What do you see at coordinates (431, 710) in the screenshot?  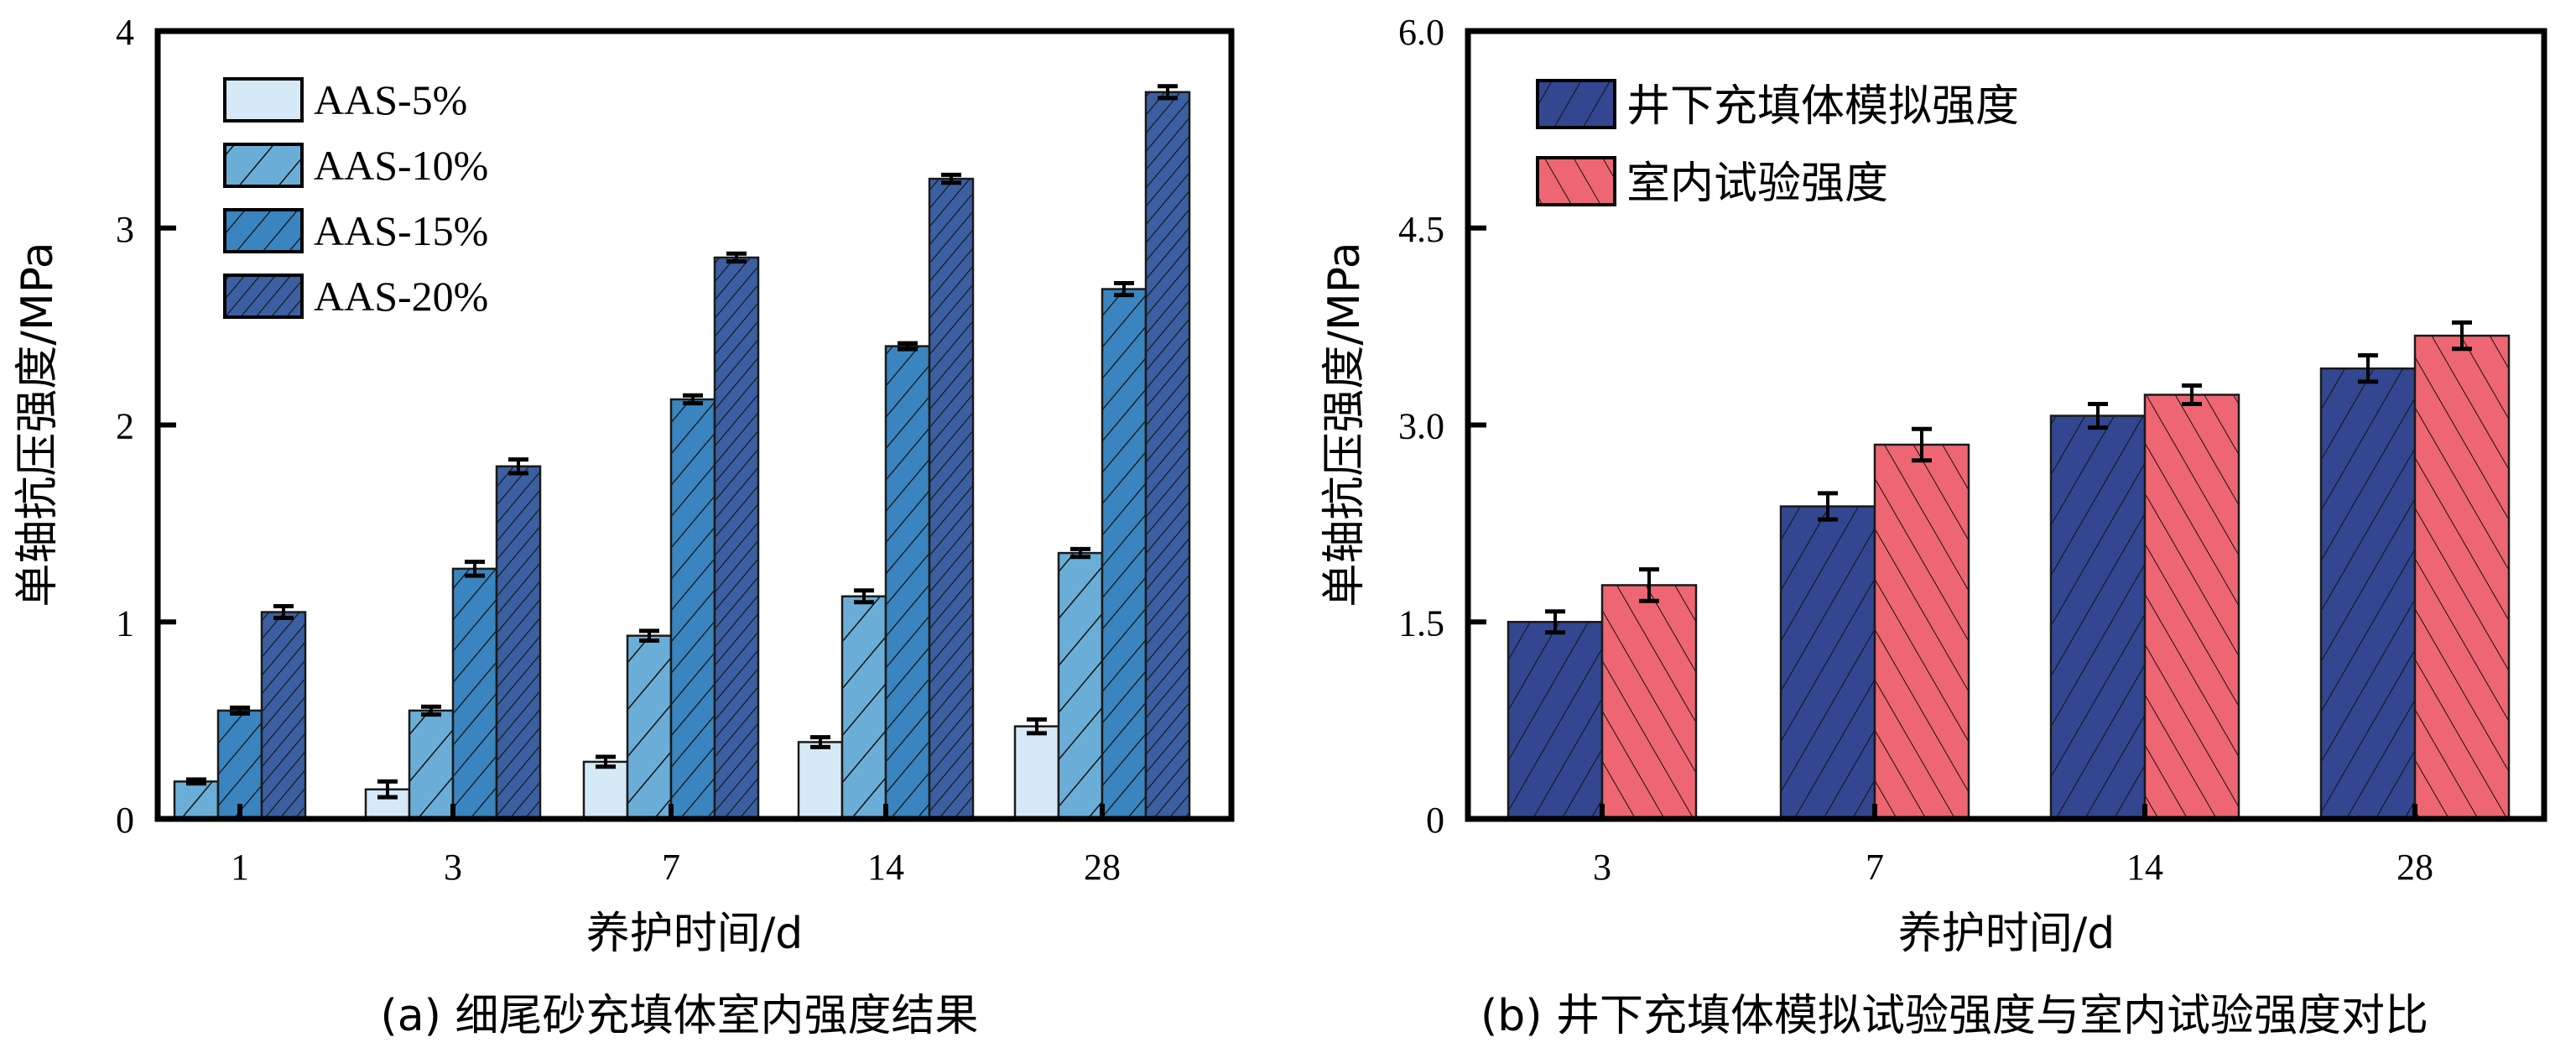 I see `error-bar-a-AAS-10%-3` at bounding box center [431, 710].